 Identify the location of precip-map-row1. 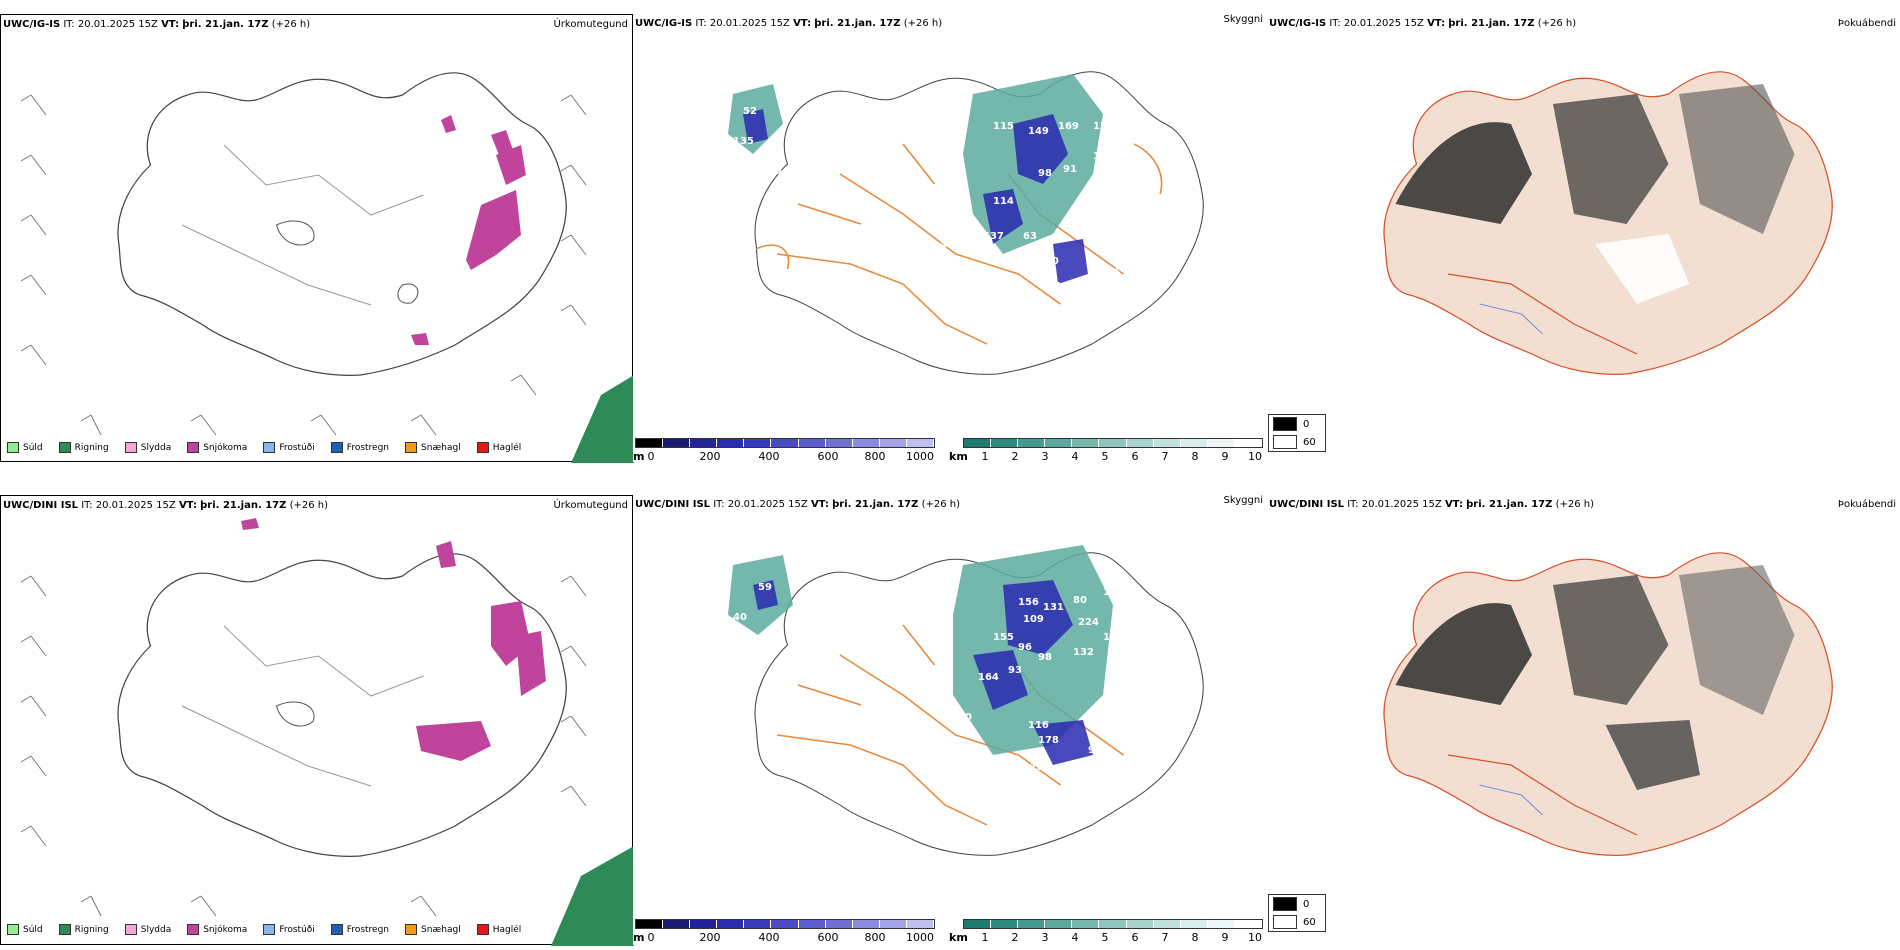
(327, 267).